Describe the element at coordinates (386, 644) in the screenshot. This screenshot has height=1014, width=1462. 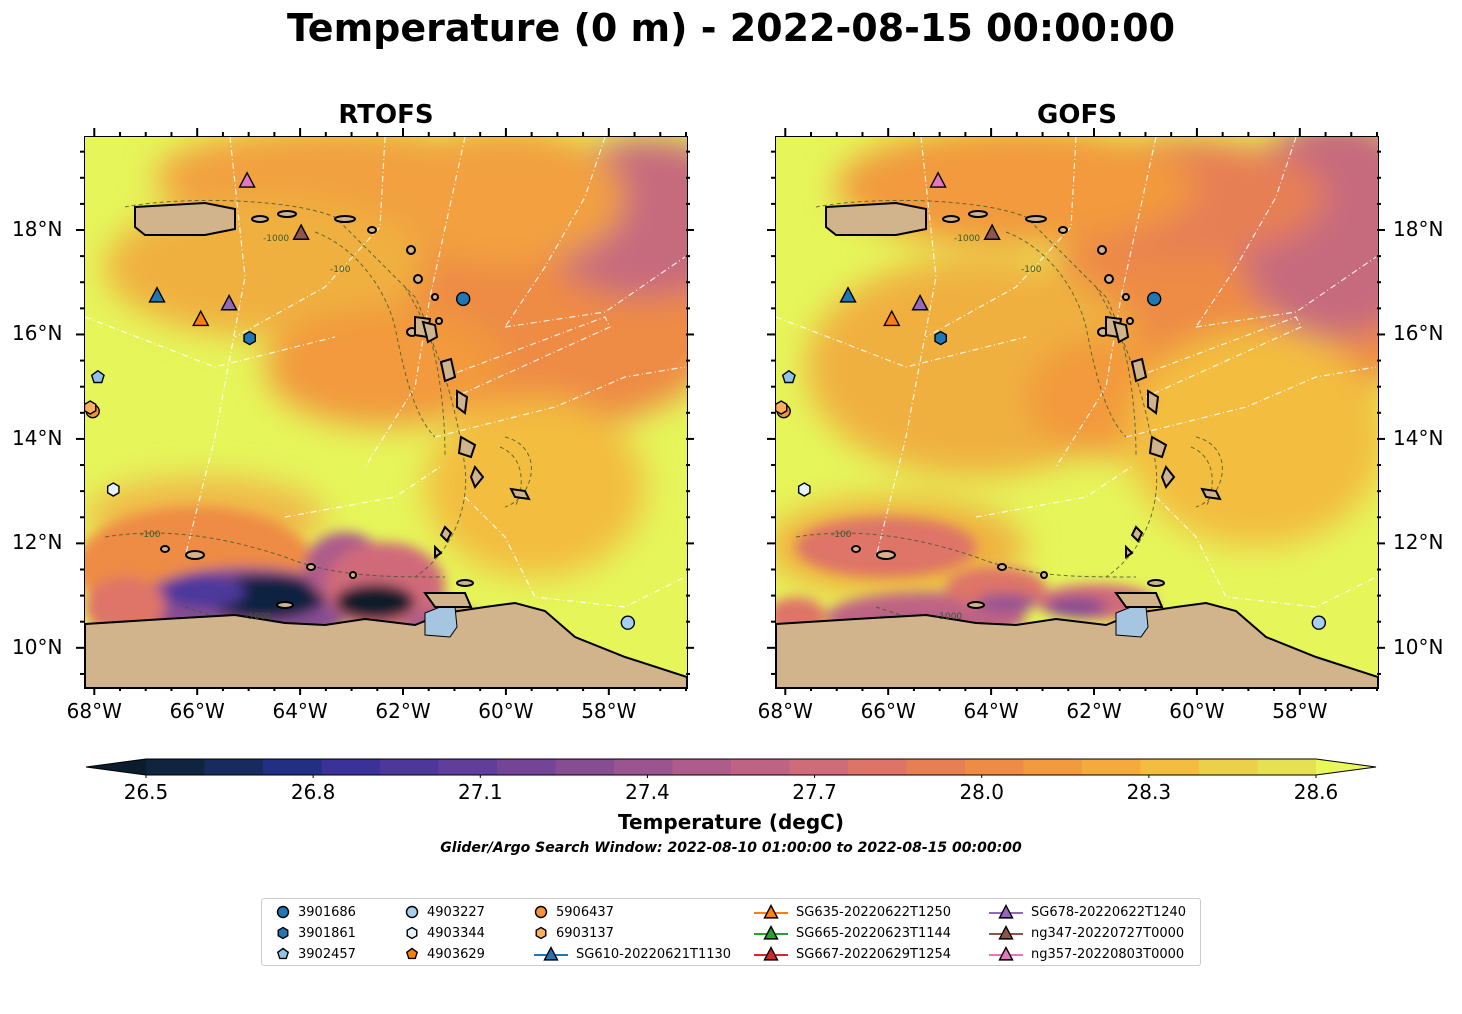
I see `south-america` at that location.